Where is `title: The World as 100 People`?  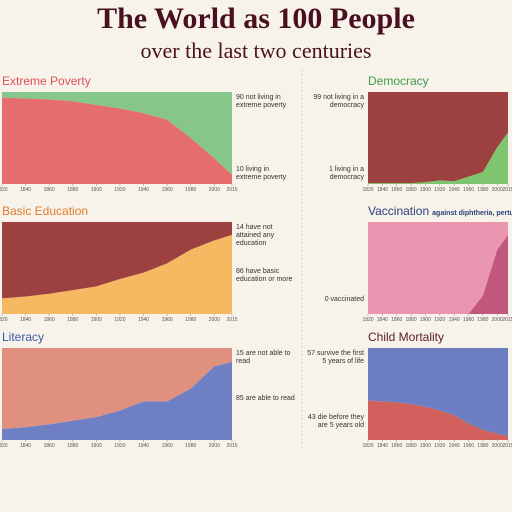 title: The World as 100 People is located at coordinates (256, 18).